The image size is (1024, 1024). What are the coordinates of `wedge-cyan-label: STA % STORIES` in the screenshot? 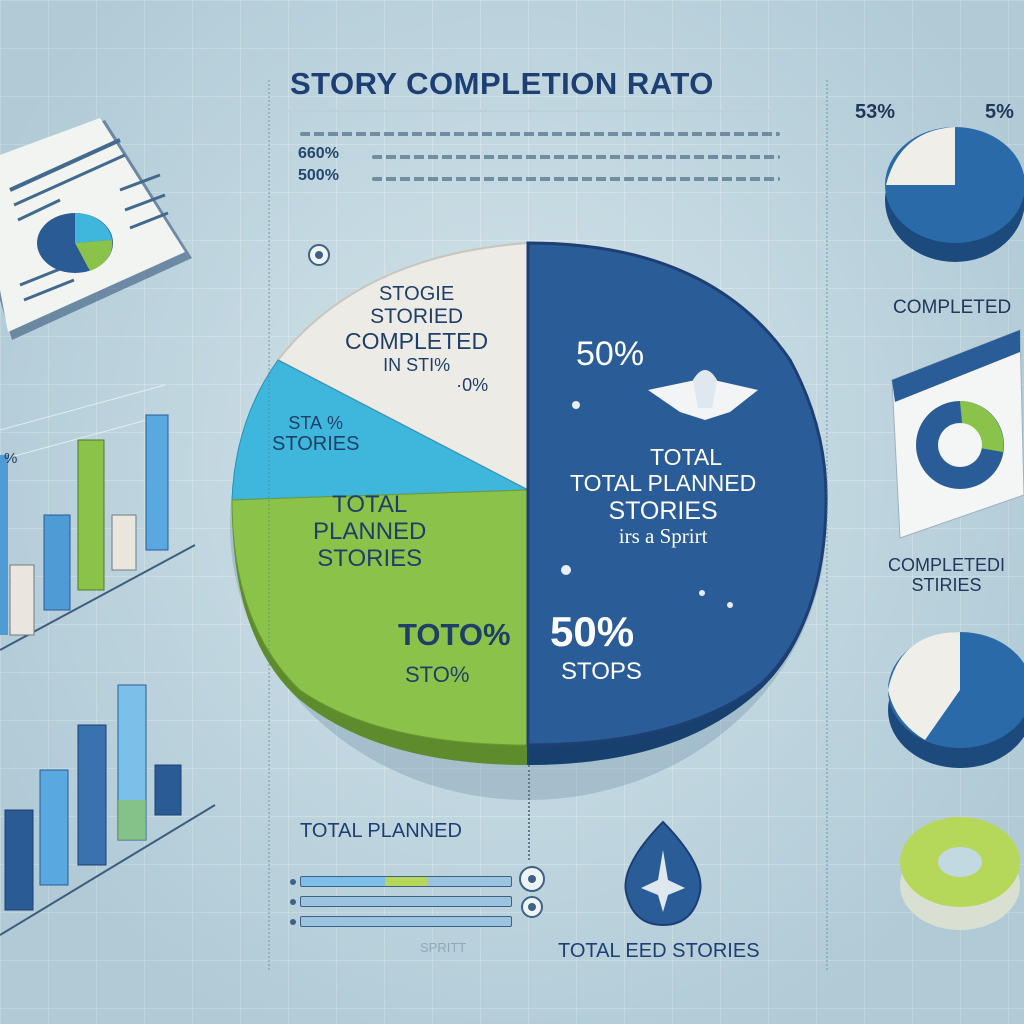 It's located at (315, 434).